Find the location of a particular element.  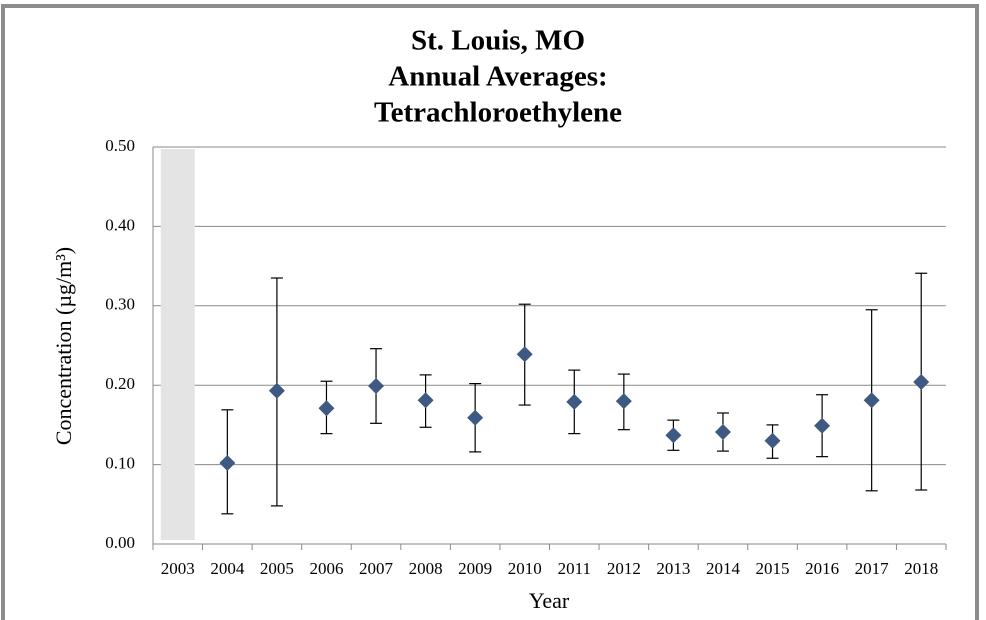

x-tick-label: 2005 is located at coordinates (277, 568).